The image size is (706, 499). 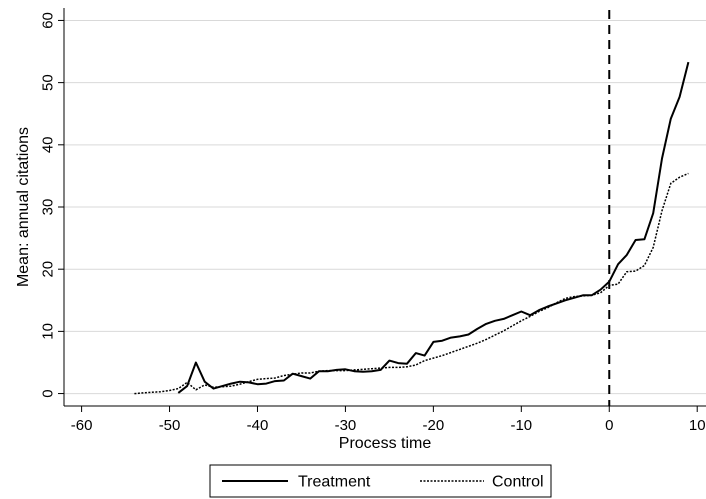 What do you see at coordinates (47, 393) in the screenshot?
I see `y-tick-label: 0` at bounding box center [47, 393].